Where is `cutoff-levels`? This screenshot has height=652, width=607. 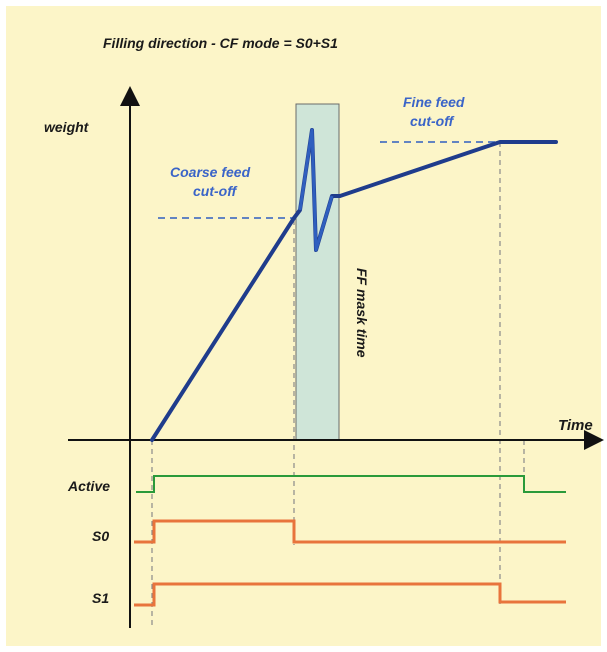
cutoff-levels is located at coordinates (329, 180).